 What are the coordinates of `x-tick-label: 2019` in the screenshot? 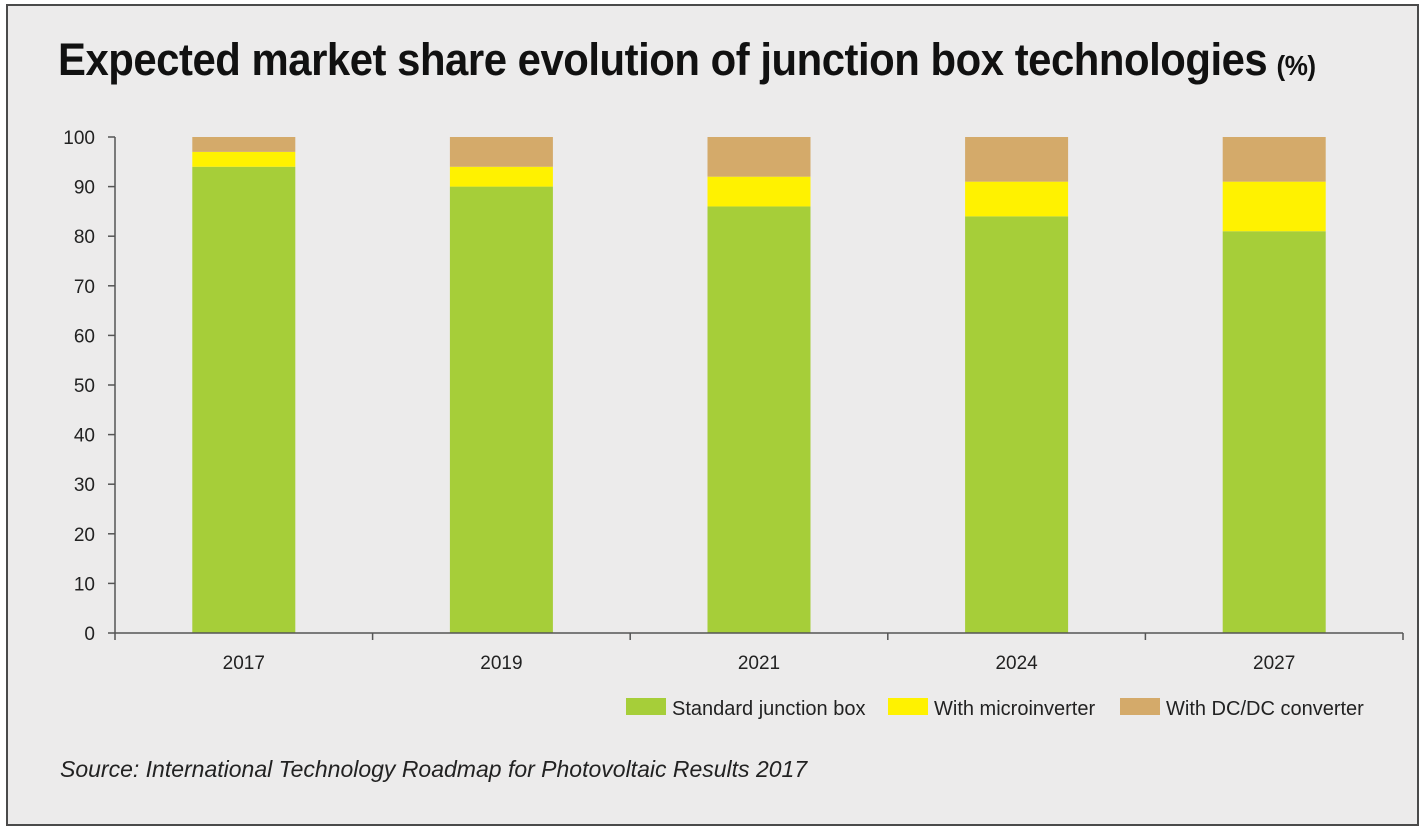 It's located at (501, 663).